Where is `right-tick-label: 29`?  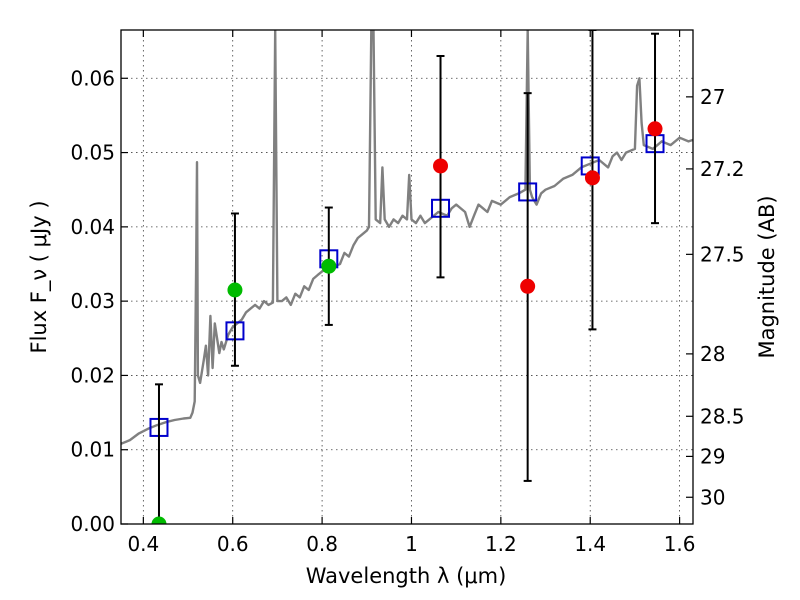 right-tick-label: 29 is located at coordinates (712, 456).